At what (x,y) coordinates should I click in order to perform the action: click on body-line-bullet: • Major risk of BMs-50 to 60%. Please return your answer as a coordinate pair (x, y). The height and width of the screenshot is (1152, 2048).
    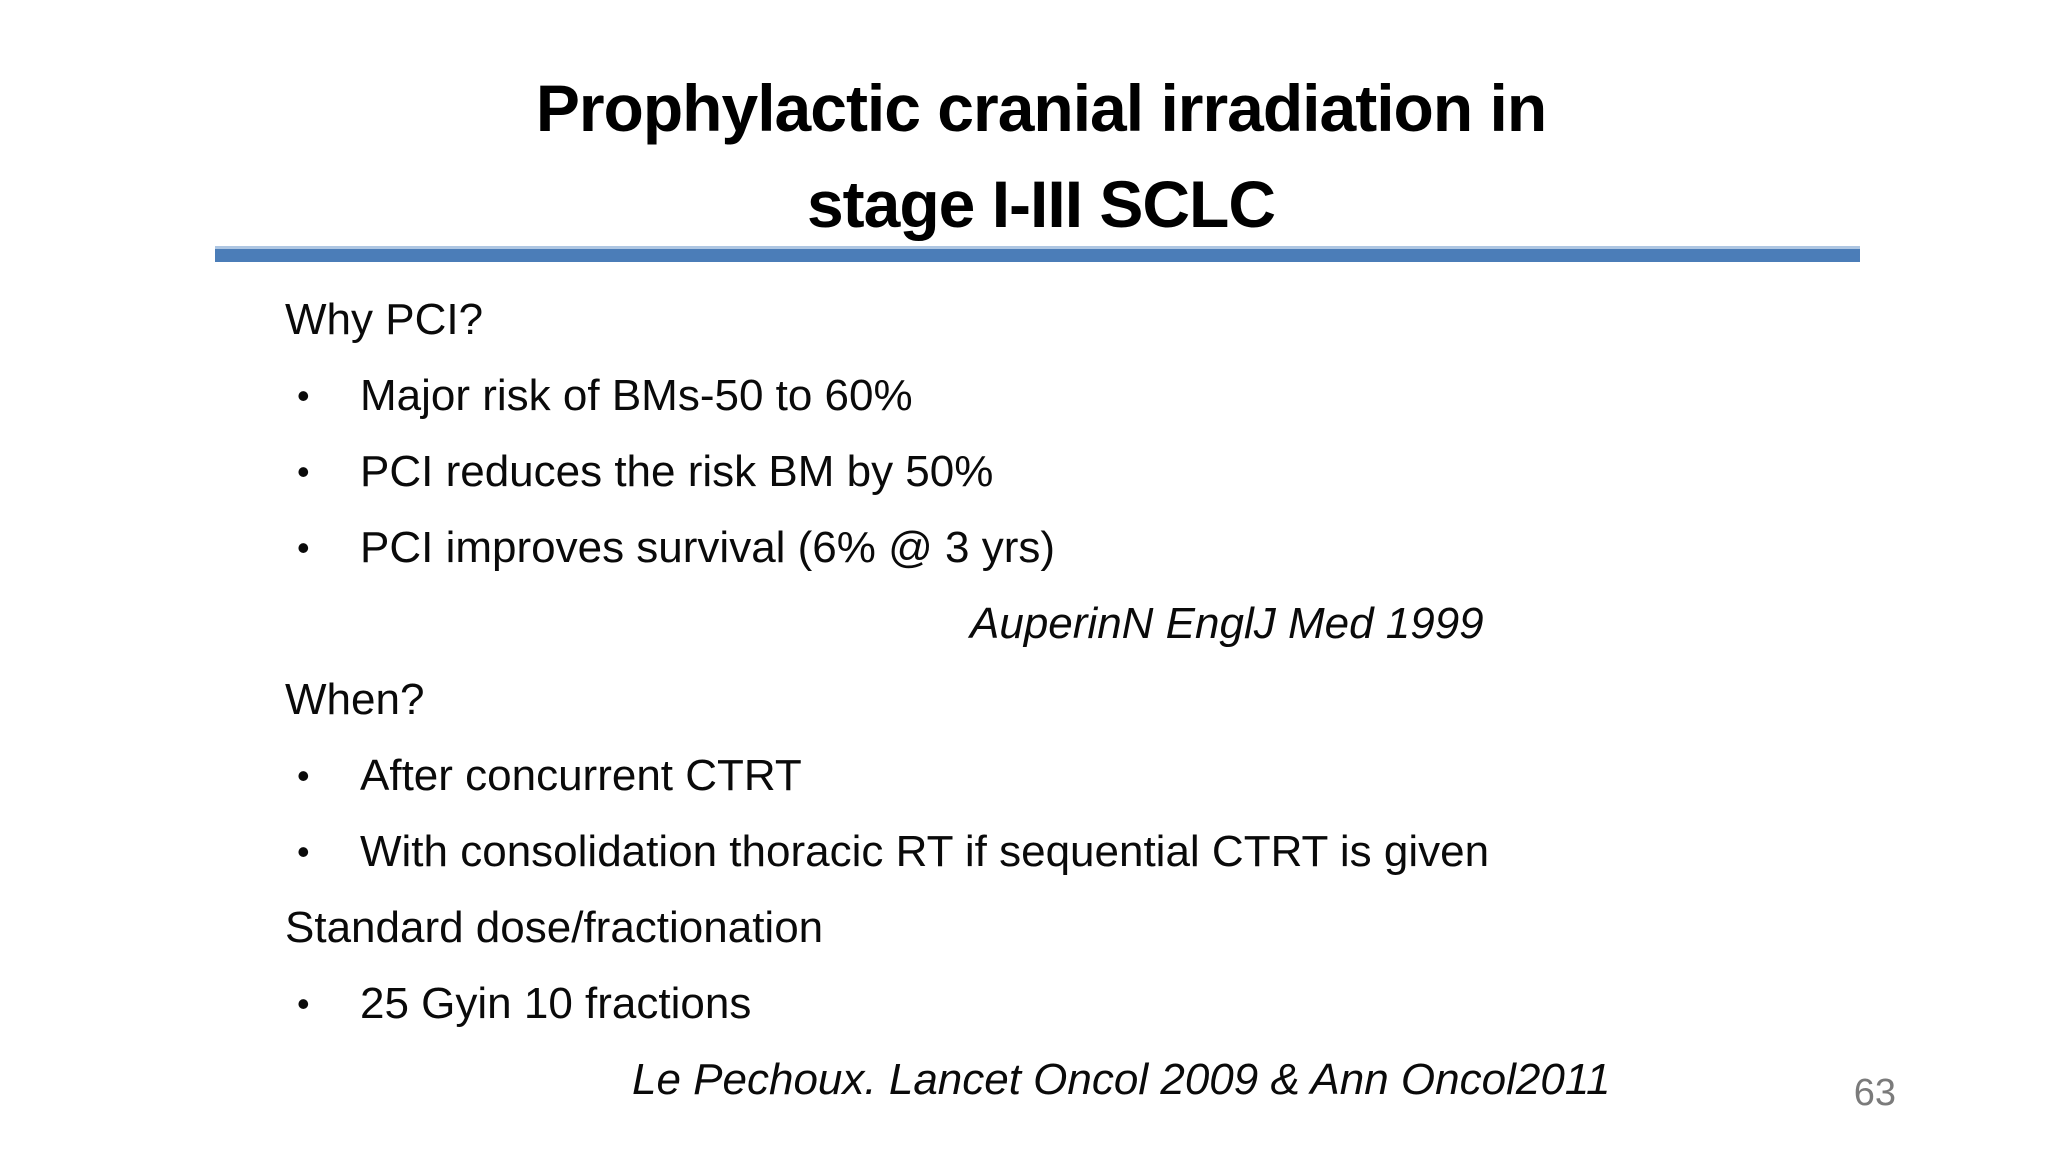
    Looking at the image, I should click on (1110, 396).